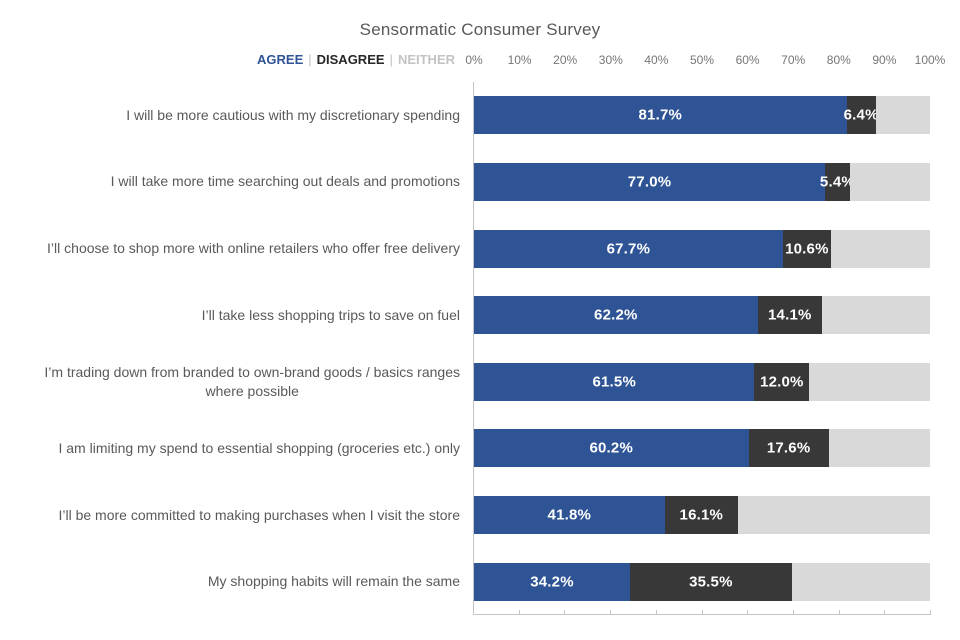  I want to click on category-label: My shopping habits will remain the same, so click(333, 581).